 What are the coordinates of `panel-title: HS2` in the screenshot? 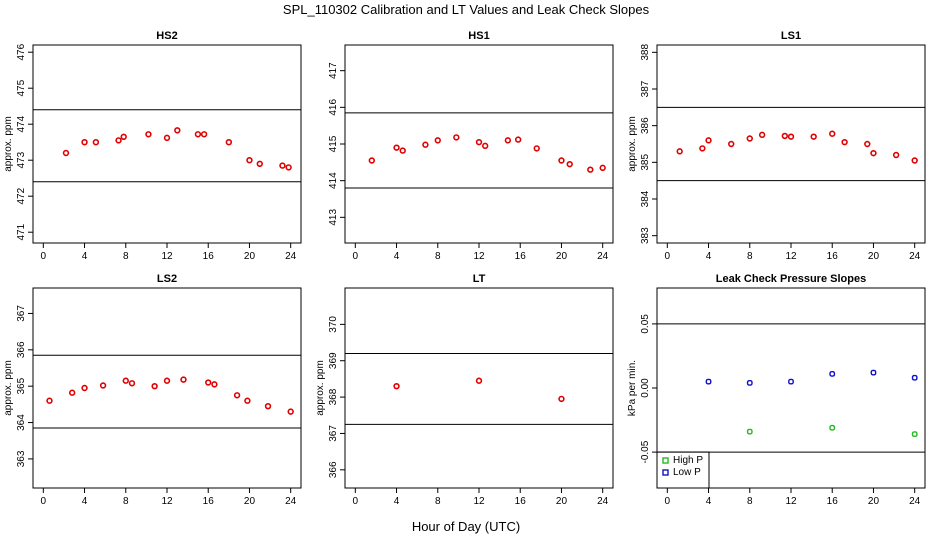 It's located at (166, 36).